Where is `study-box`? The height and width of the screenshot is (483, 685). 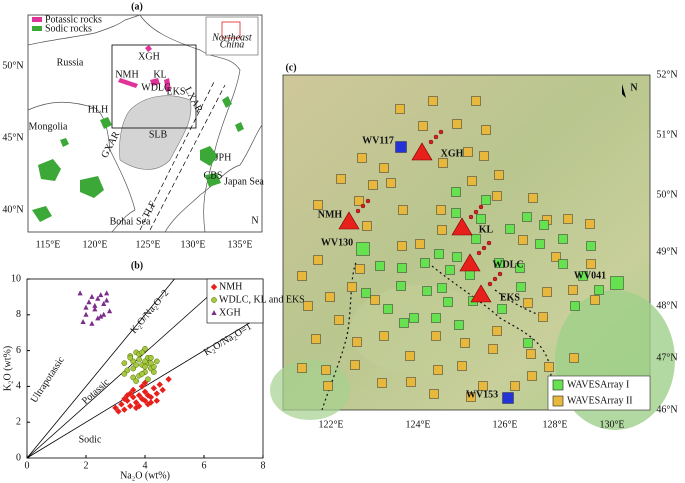
study-box is located at coordinates (154, 86).